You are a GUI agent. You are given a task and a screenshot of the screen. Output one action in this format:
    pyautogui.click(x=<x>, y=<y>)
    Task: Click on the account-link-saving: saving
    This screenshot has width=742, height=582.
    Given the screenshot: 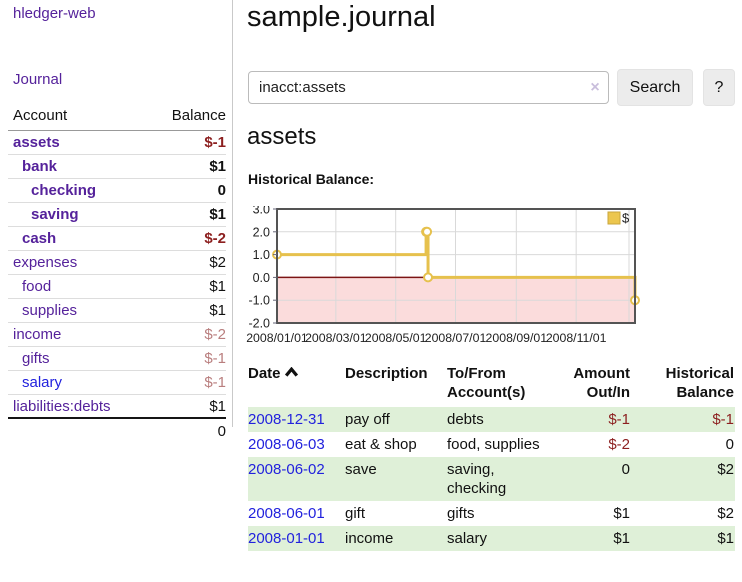 What is the action you would take?
    pyautogui.click(x=55, y=214)
    